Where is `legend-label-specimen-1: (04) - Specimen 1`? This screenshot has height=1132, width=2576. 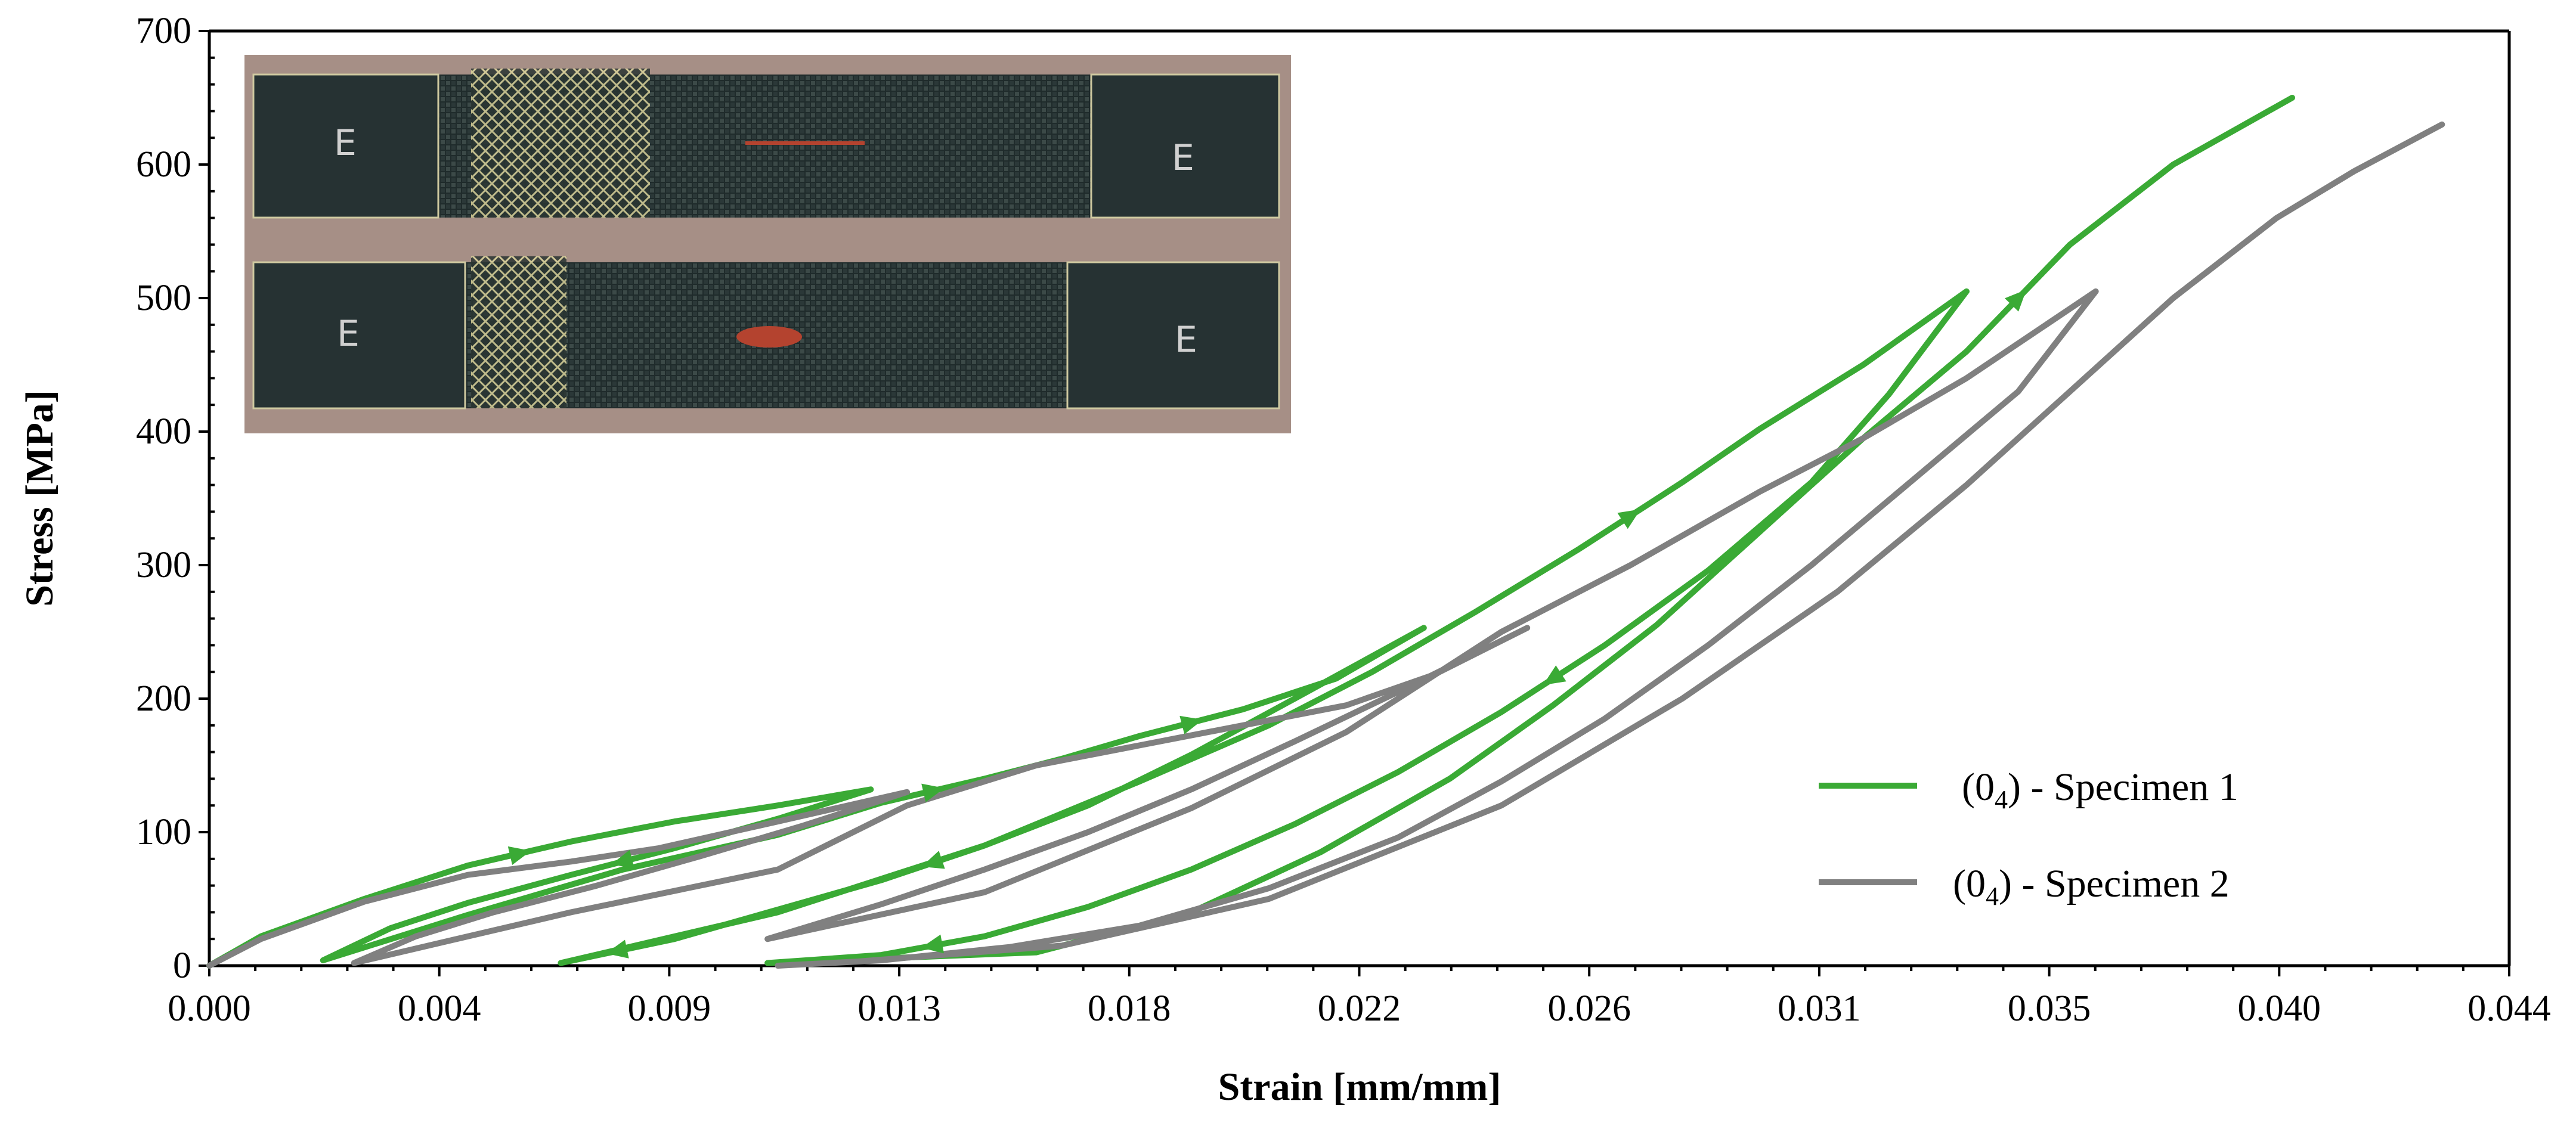 legend-label-specimen-1: (04) - Specimen 1 is located at coordinates (2100, 789).